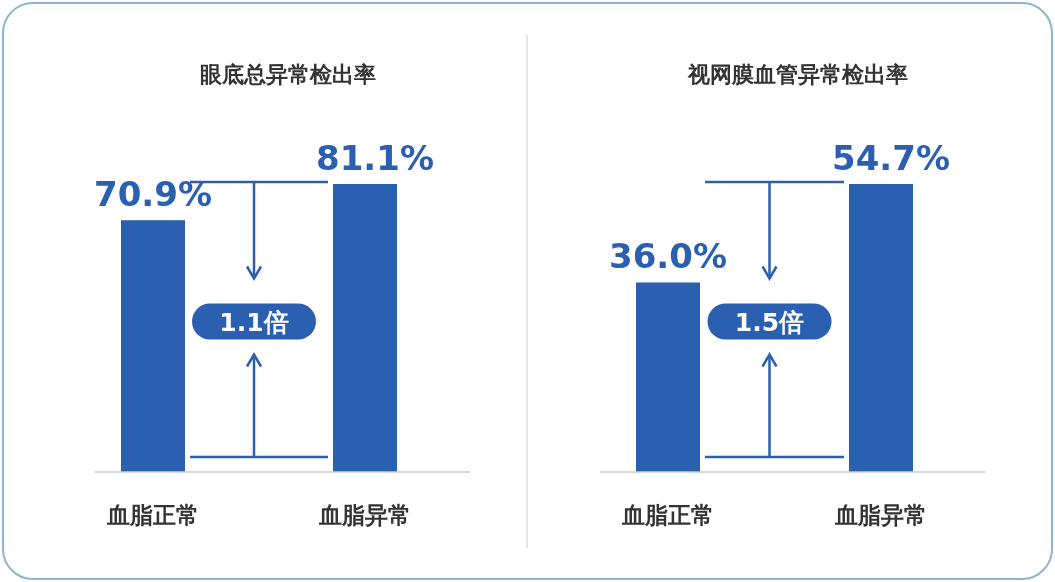 Image resolution: width=1055 pixels, height=582 pixels. Describe the element at coordinates (375, 158) in the screenshot. I see `data-label: 81.1%` at that location.